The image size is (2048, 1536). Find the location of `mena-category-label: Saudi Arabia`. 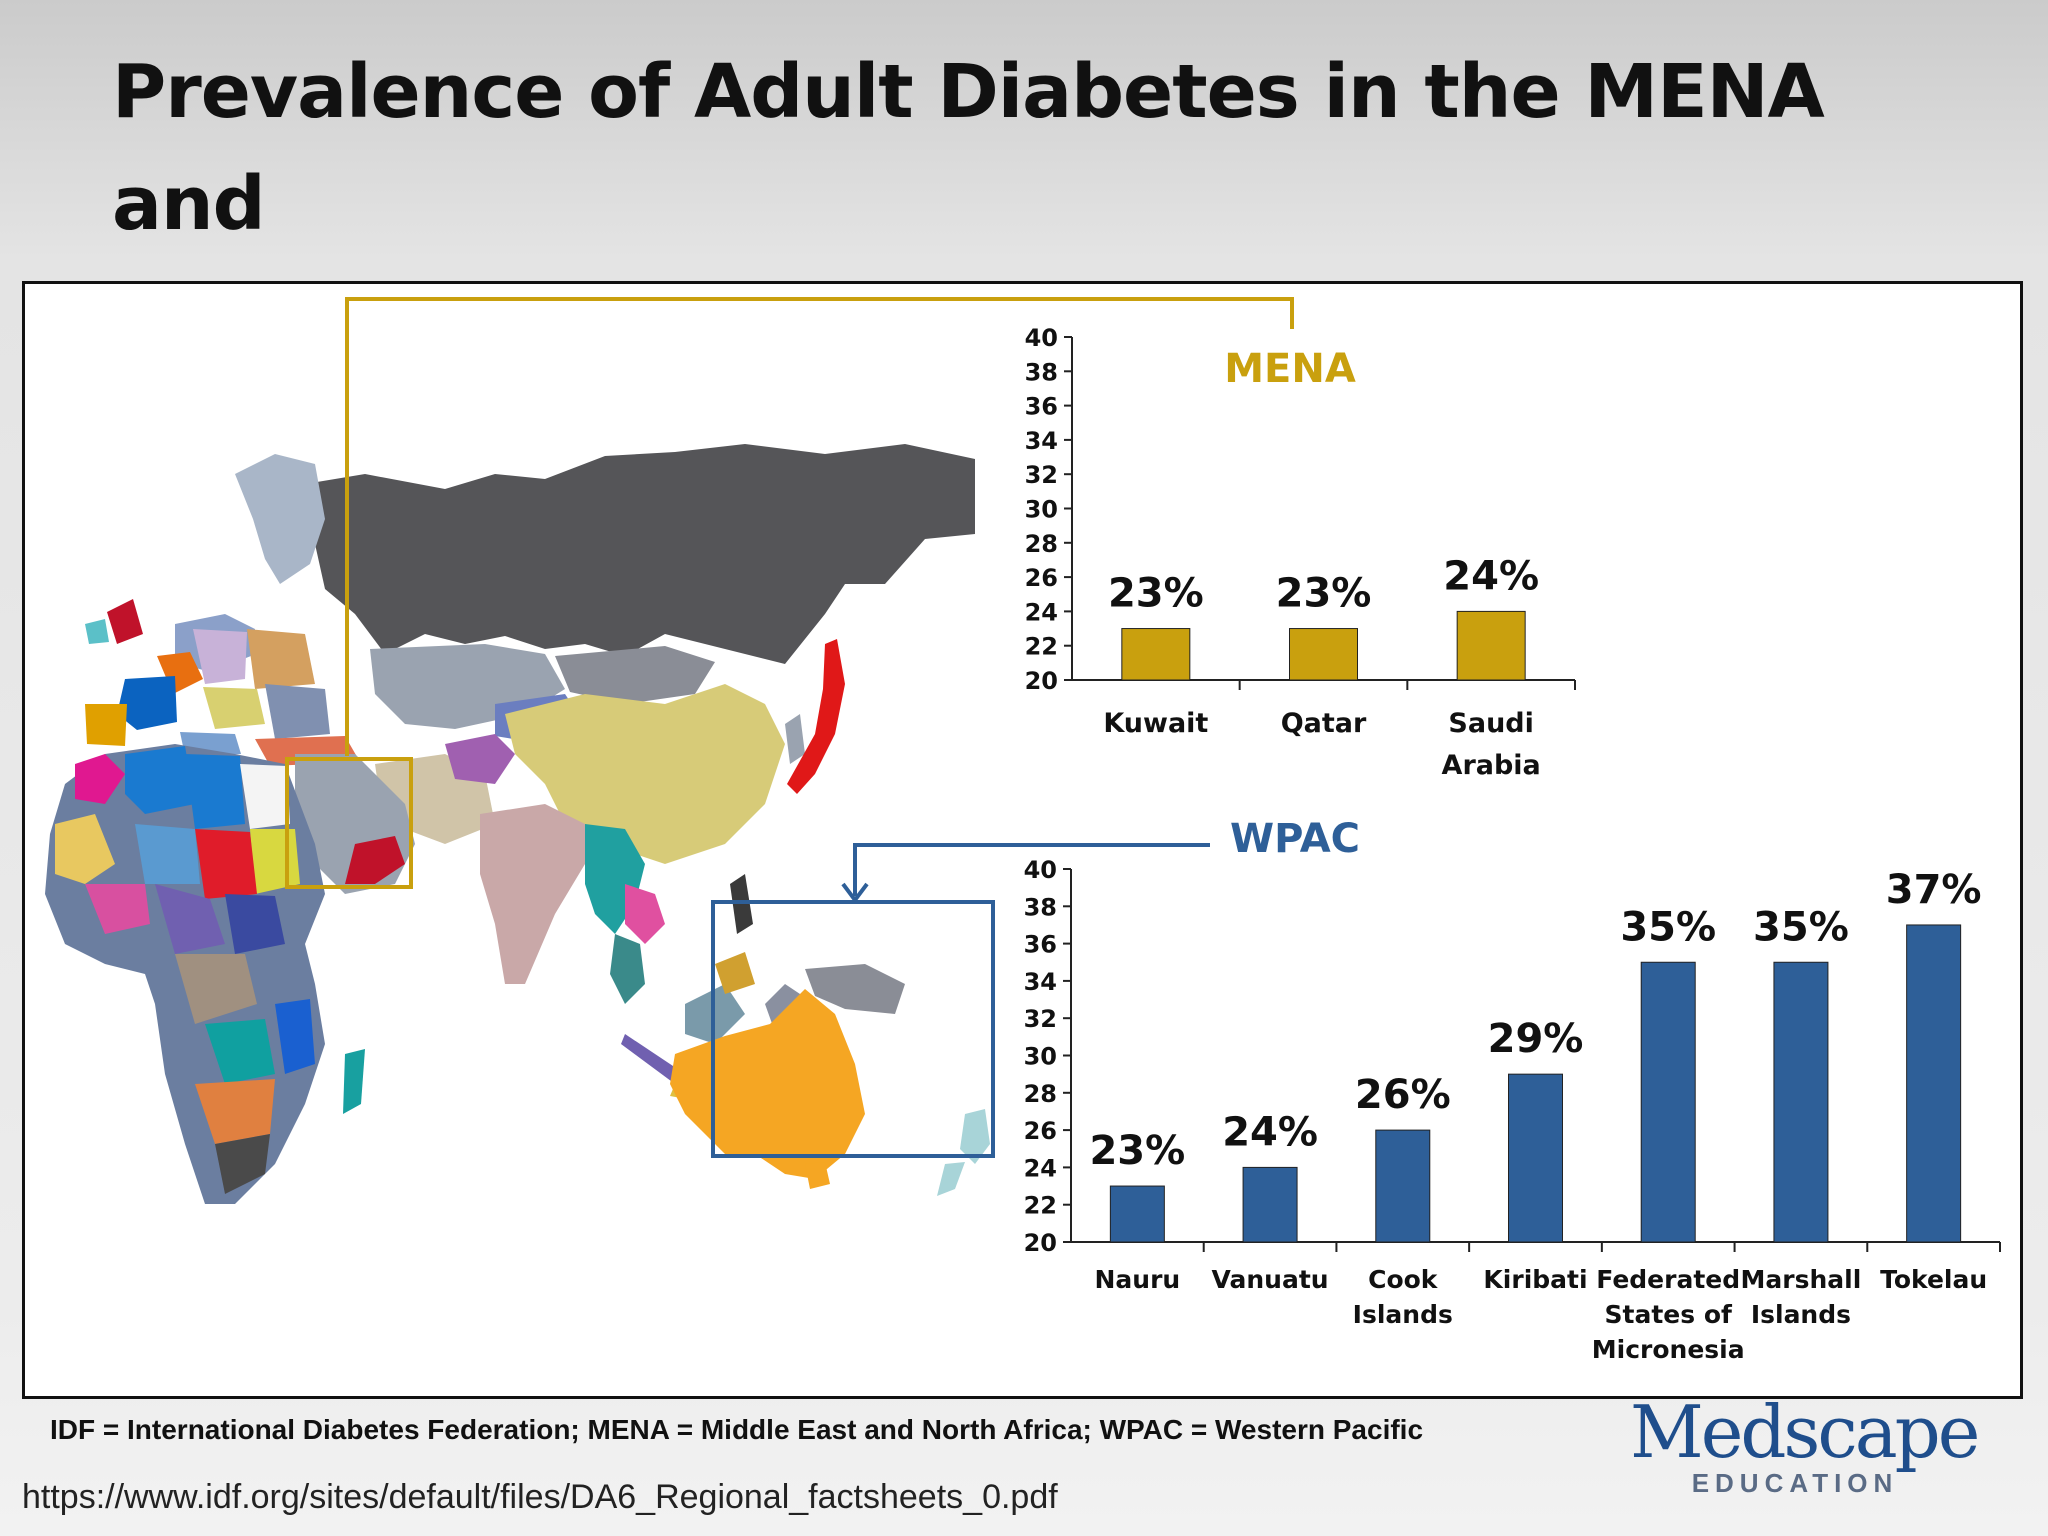

mena-category-label: Saudi Arabia is located at coordinates (1491, 744).